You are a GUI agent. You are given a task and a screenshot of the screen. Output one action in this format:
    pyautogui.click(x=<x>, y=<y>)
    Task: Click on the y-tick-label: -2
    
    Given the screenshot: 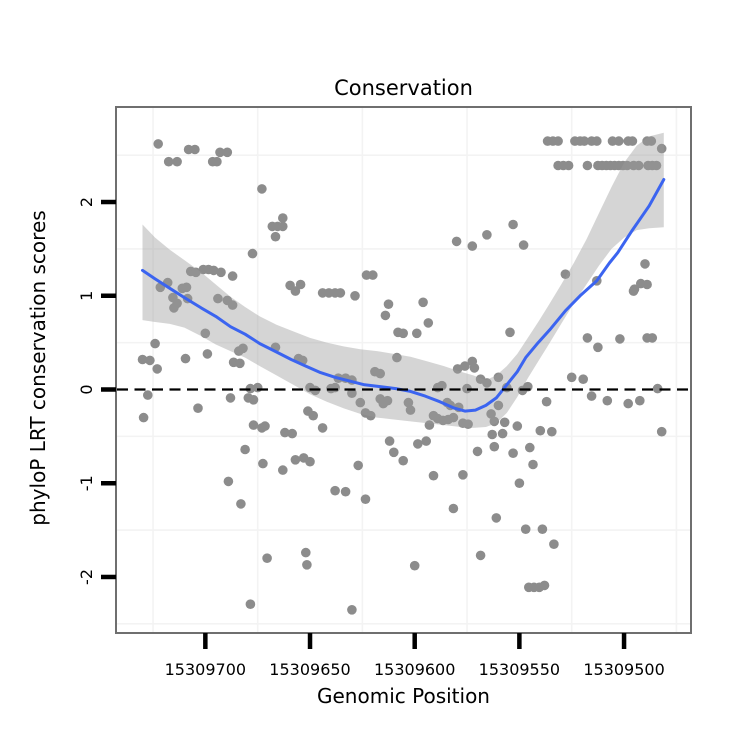 What is the action you would take?
    pyautogui.click(x=86, y=577)
    